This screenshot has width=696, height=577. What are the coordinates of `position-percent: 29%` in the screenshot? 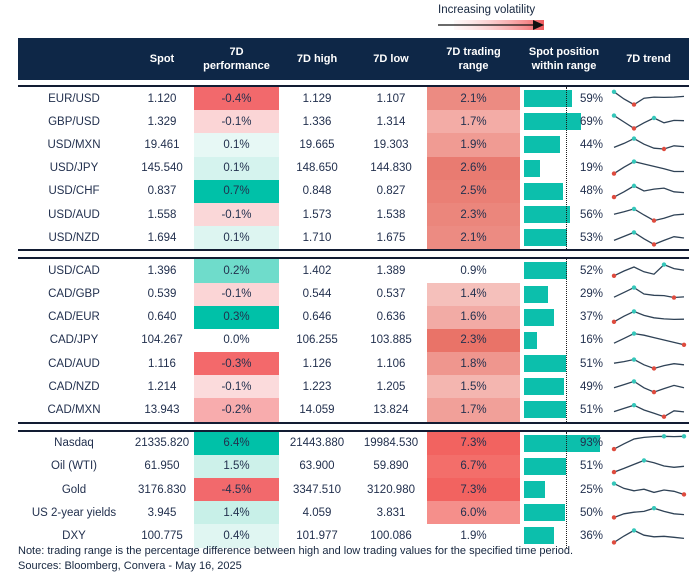 It's located at (591, 294).